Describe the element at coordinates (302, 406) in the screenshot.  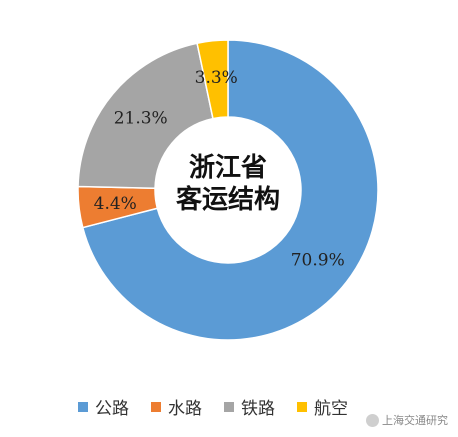
I see `legend-swatch-air` at that location.